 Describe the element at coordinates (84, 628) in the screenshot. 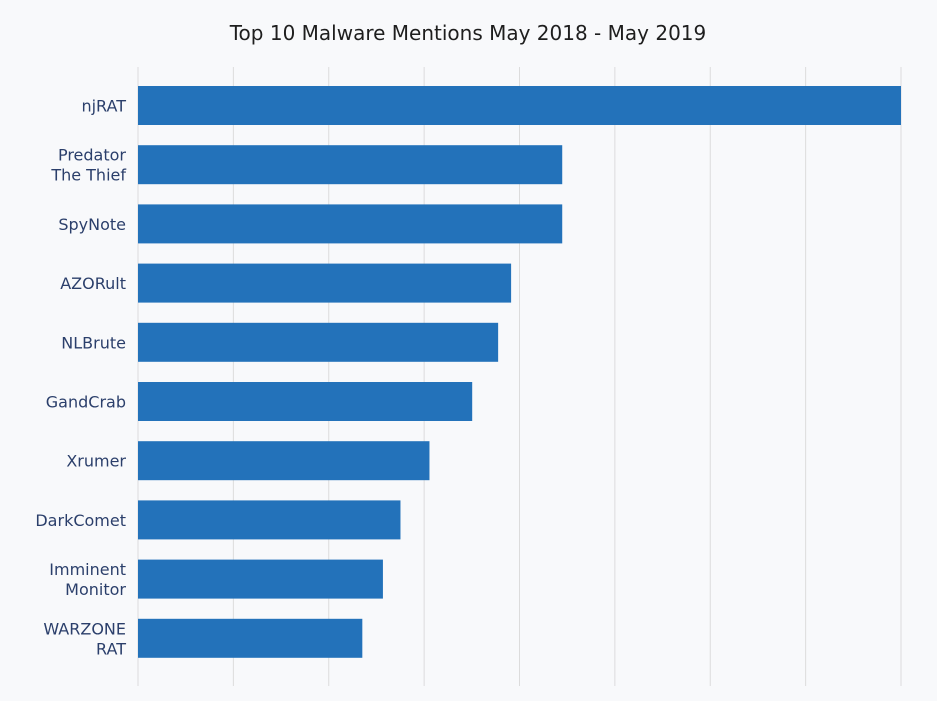

I see `category-label-line: WARZONE` at that location.